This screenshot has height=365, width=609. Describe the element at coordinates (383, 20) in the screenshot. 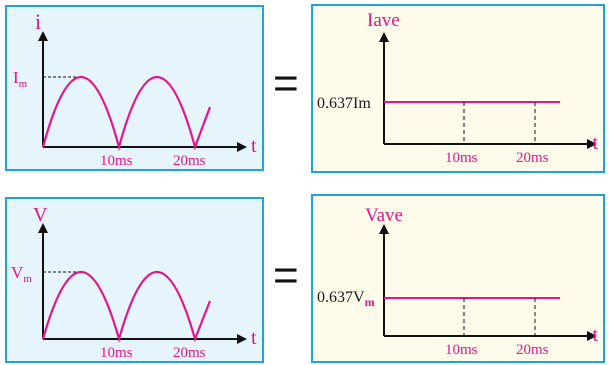

I see `y-axis-label: Iave` at that location.